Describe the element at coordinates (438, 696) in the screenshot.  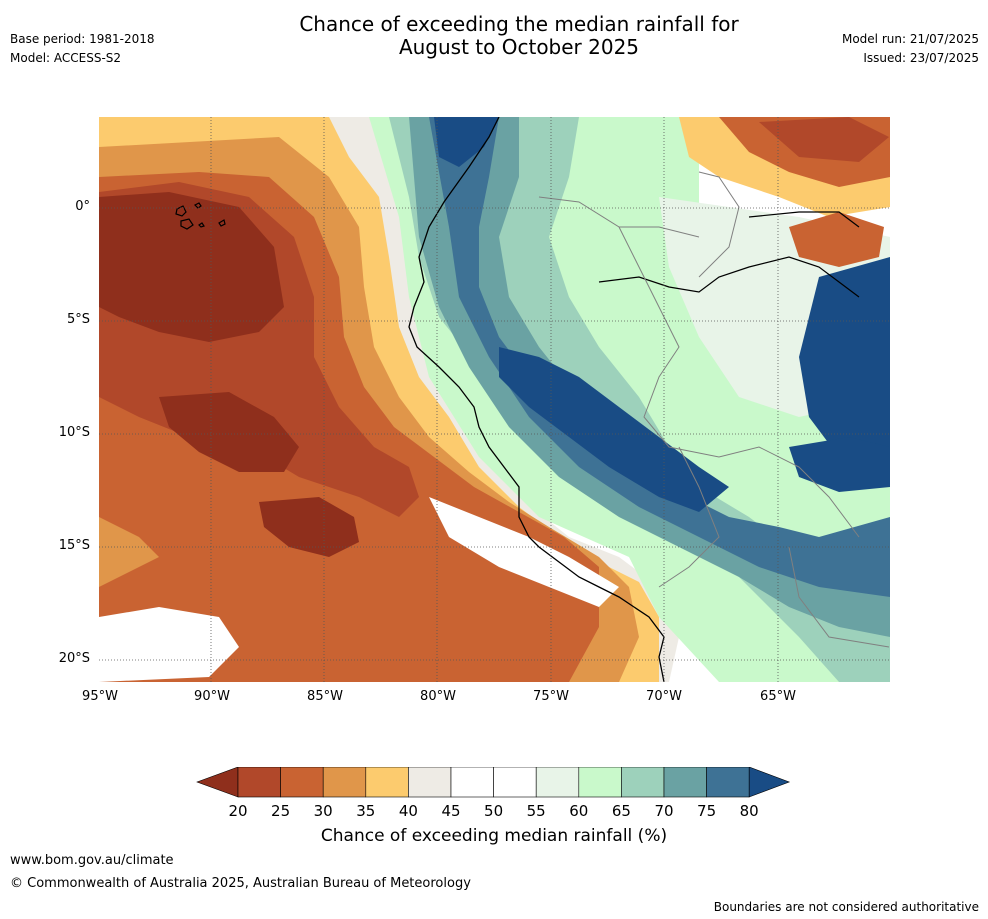
I see `lon-label-80w: 80°W` at that location.